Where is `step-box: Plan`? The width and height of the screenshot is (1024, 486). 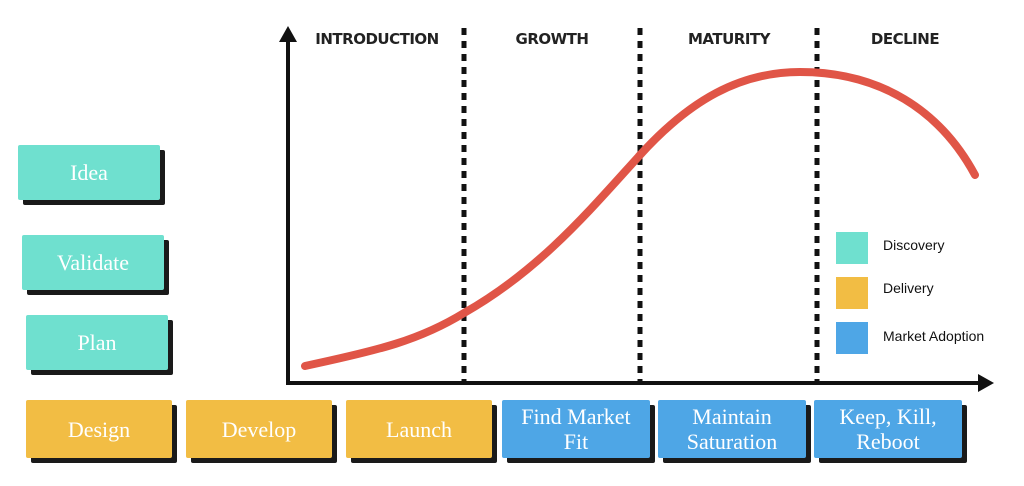
step-box: Plan is located at coordinates (97, 342).